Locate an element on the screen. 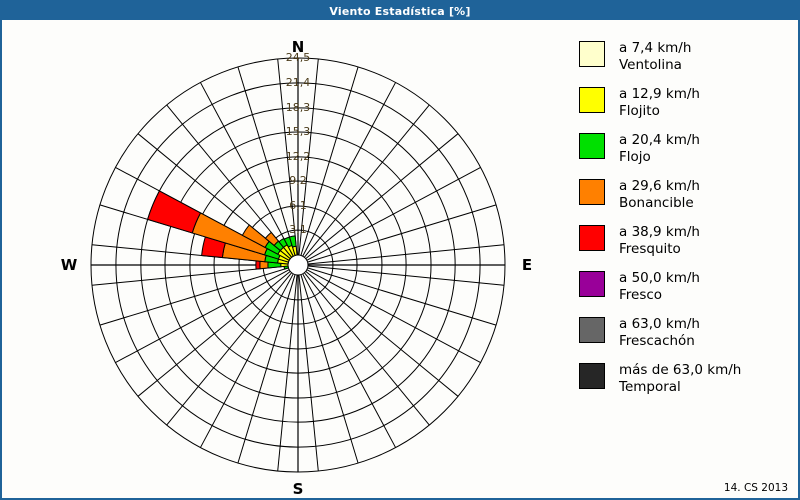  legend-item: a 20,4 km/h Flojo is located at coordinates (639, 148).